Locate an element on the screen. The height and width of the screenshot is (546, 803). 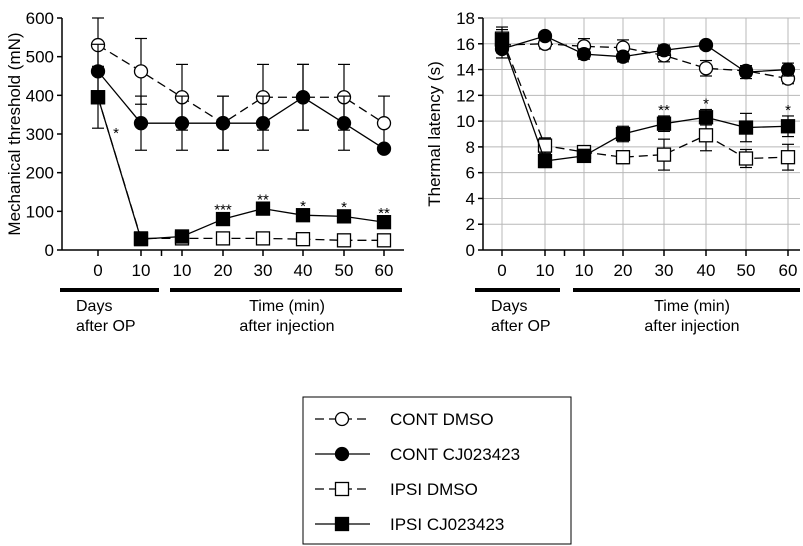
series-line is located at coordinates (645, 99).